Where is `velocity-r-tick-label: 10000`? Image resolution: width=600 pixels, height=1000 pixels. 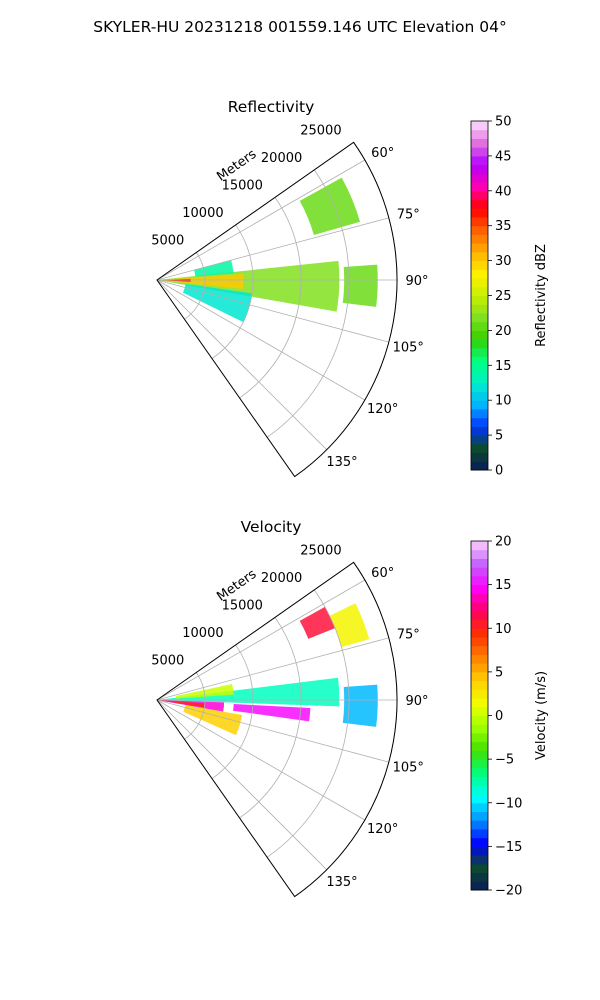
velocity-r-tick-label: 10000 is located at coordinates (202, 633).